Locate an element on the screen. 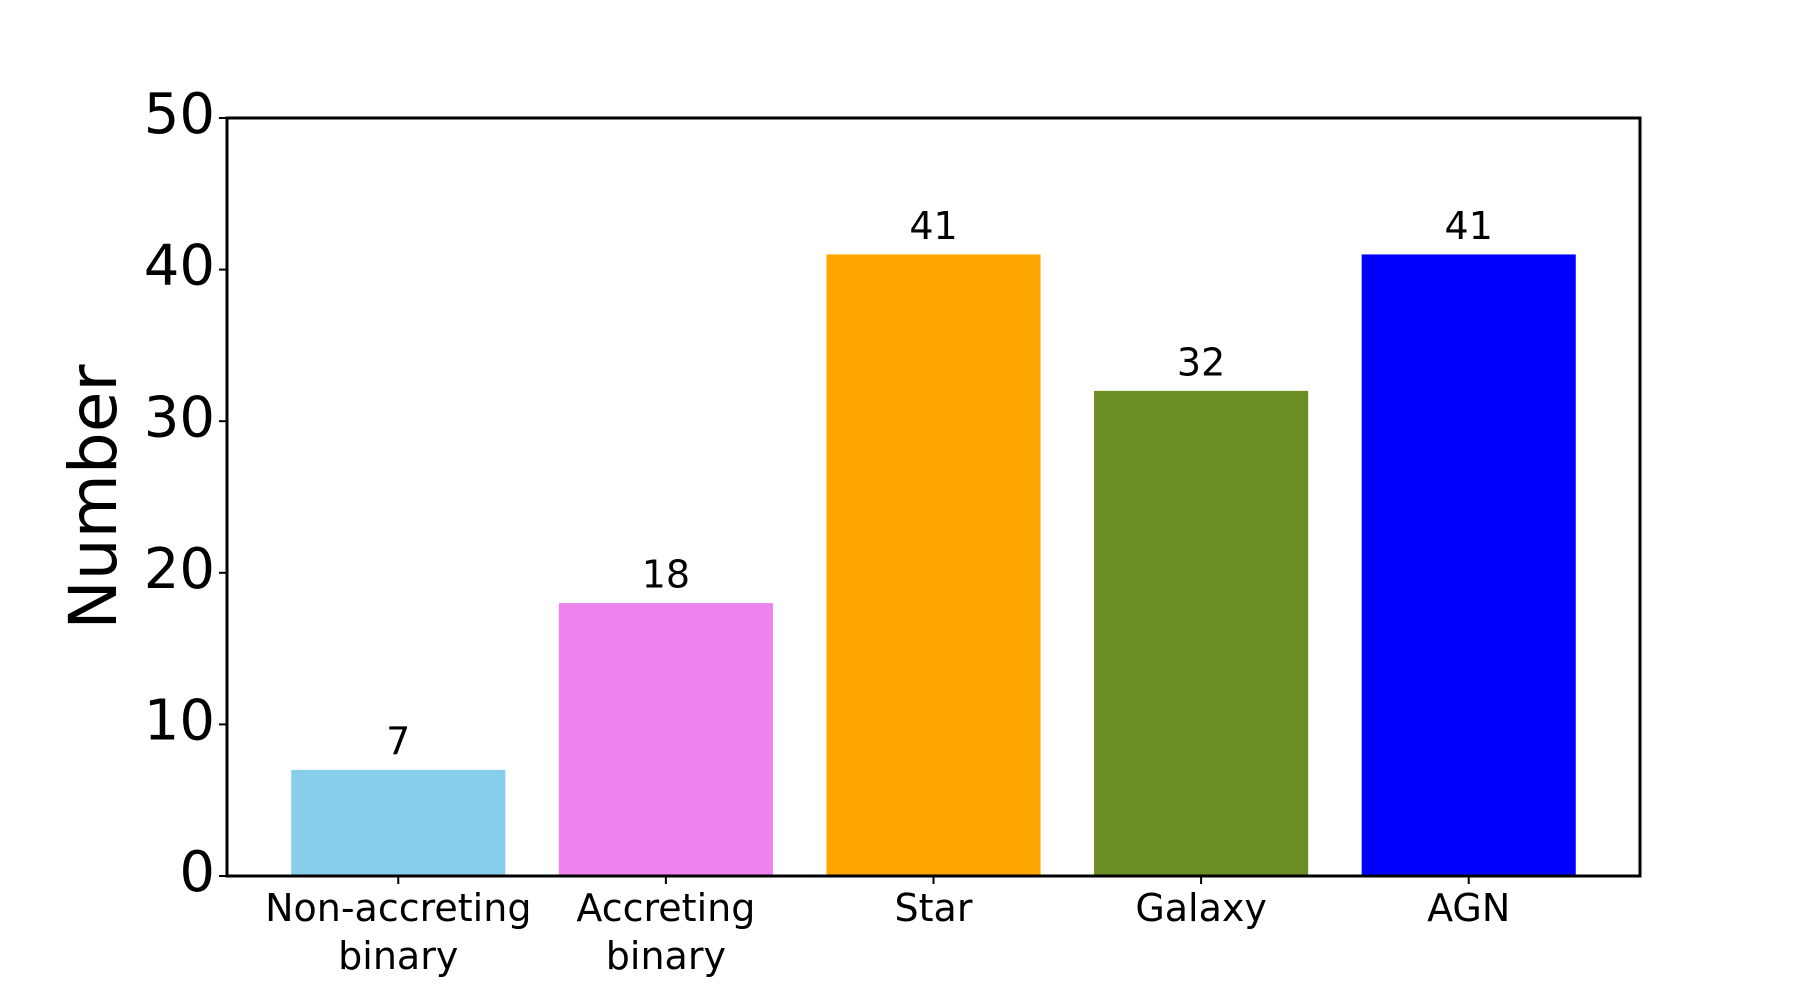 The width and height of the screenshot is (1800, 1000). x-tick-label: Non-accreting binary is located at coordinates (398, 932).